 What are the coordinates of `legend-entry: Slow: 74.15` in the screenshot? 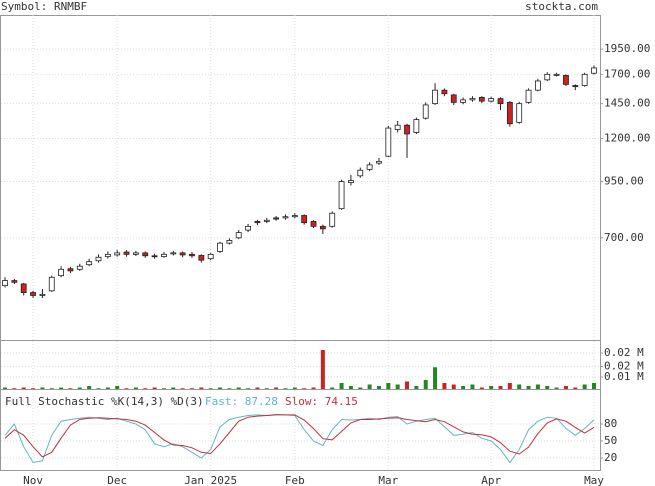 It's located at (321, 401).